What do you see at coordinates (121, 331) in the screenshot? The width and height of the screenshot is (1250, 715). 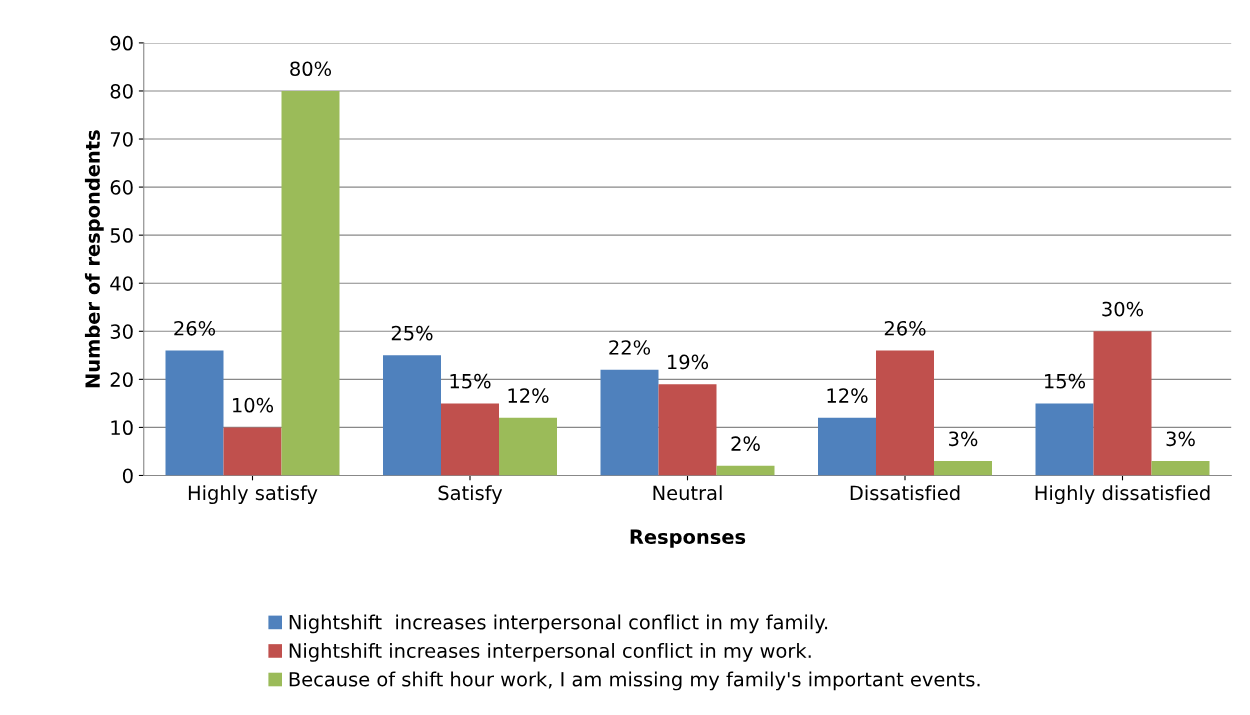 I see `y-tick-label: 30` at bounding box center [121, 331].